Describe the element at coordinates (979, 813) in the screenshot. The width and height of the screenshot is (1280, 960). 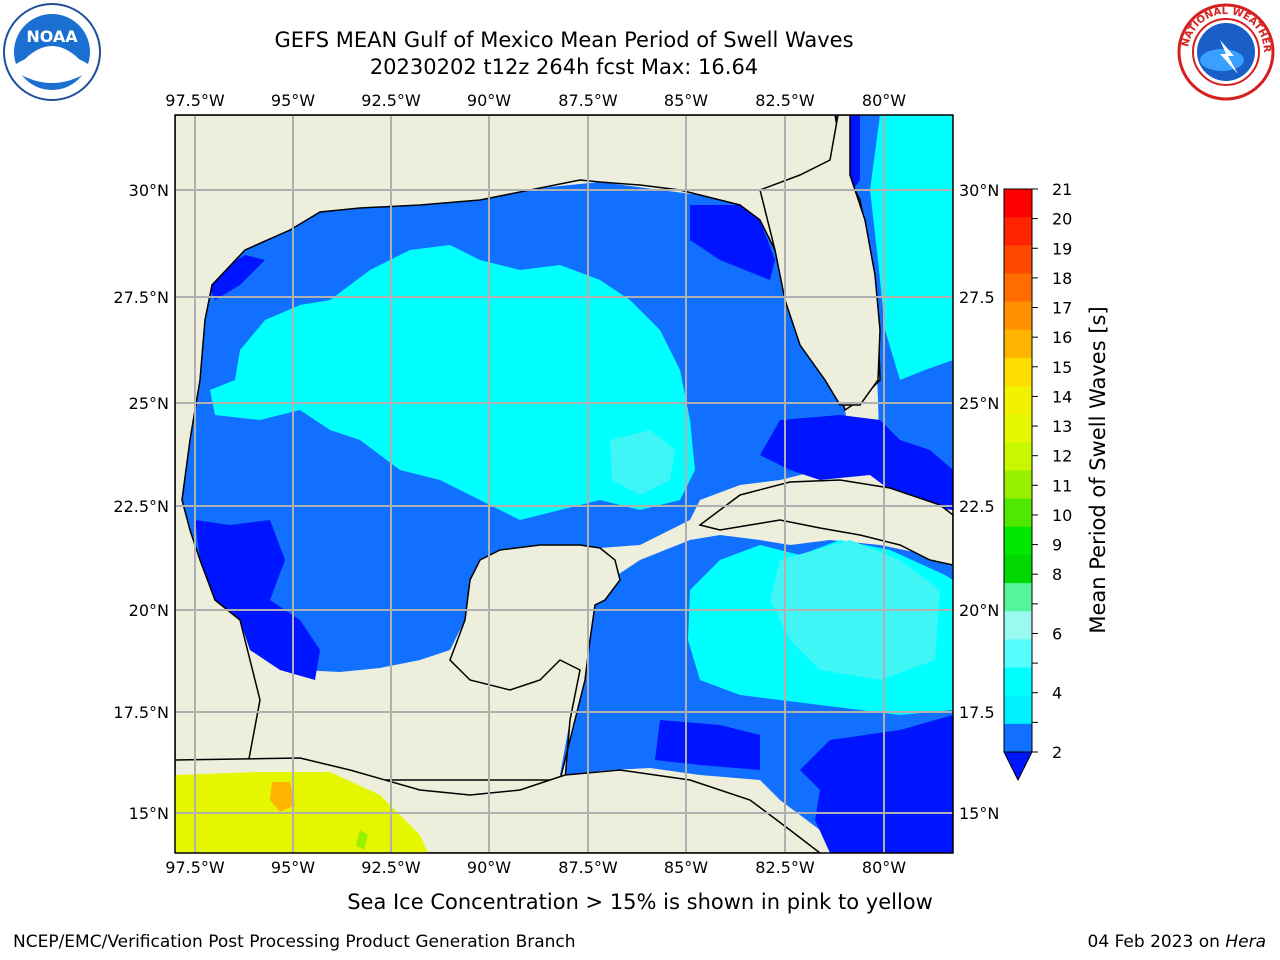
I see `lat-label-right: 15°N` at that location.